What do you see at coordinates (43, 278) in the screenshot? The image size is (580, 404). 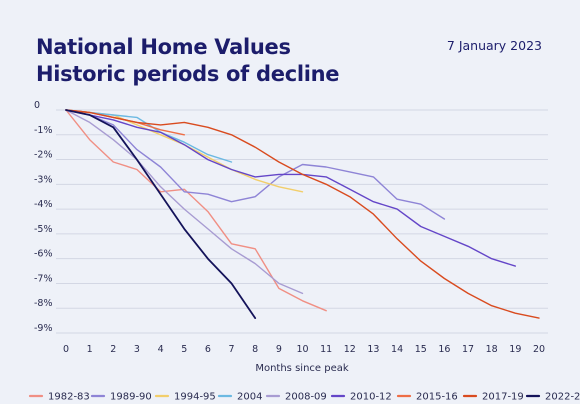 I see `y-tick-label: -7%` at bounding box center [43, 278].